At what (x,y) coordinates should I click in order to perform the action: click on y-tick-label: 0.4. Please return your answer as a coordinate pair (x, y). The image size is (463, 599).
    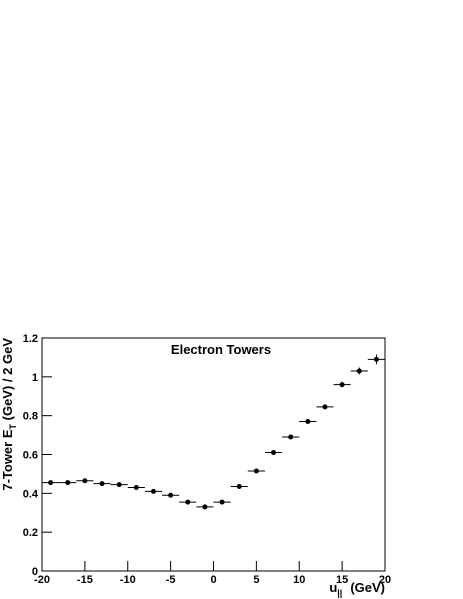
    Looking at the image, I should click on (31, 494).